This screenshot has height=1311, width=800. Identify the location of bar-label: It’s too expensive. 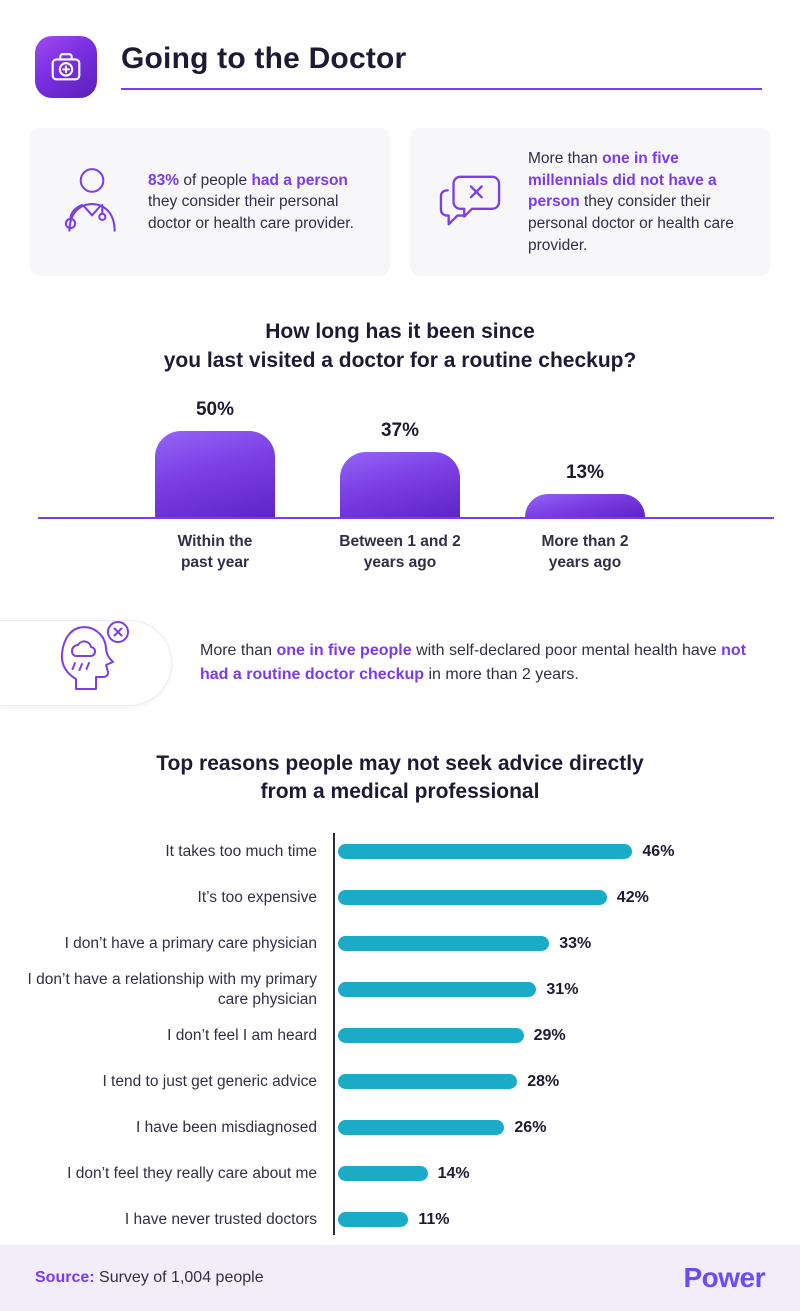
(257, 897).